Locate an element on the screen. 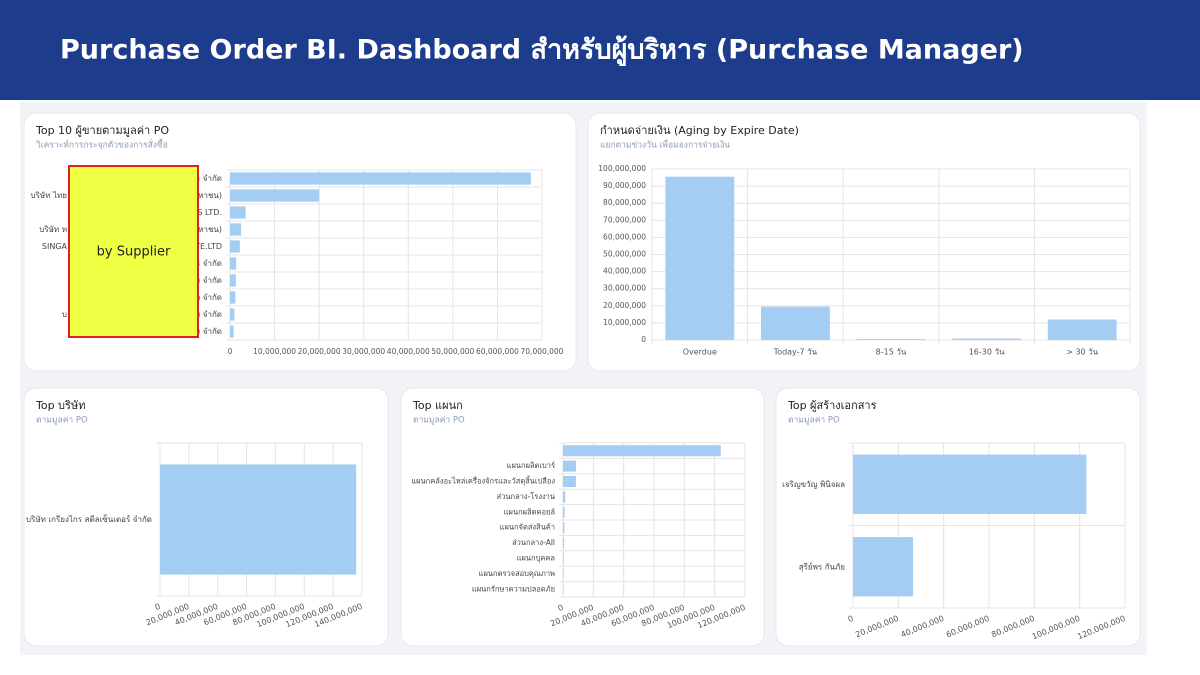 The width and height of the screenshot is (1200, 675). y-tick-label: ย จำกัด is located at coordinates (209, 314).